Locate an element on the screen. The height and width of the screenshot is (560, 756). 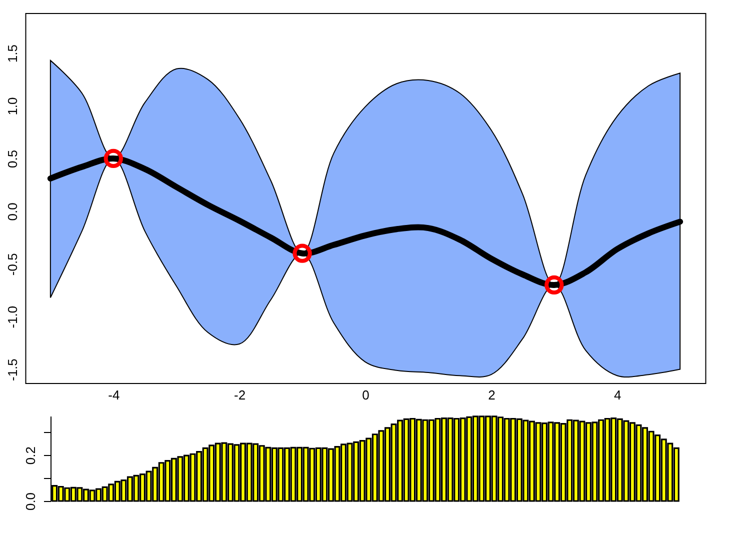
y-tick-label: -0.5 is located at coordinates (12, 264).